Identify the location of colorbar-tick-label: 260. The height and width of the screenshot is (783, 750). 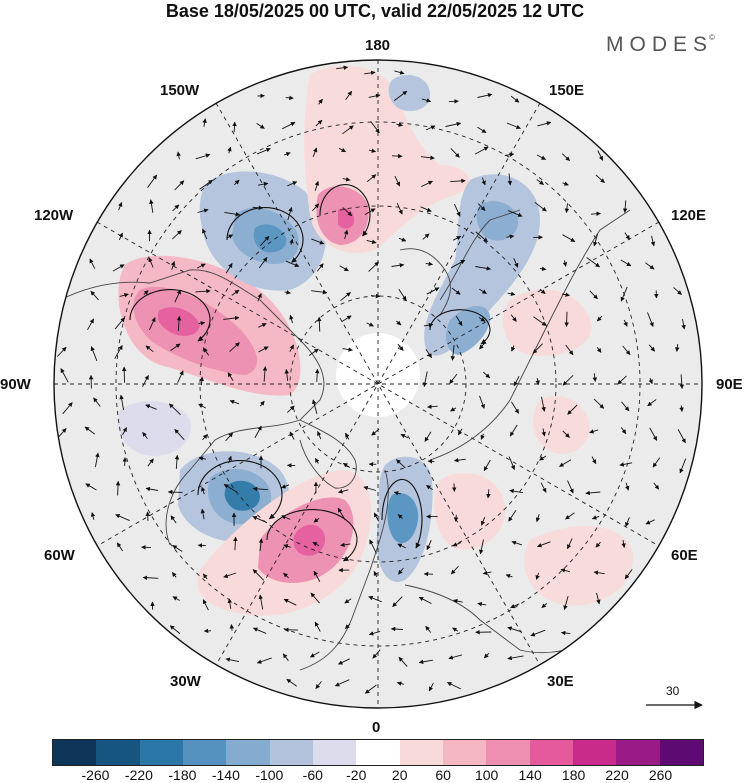
(660, 775).